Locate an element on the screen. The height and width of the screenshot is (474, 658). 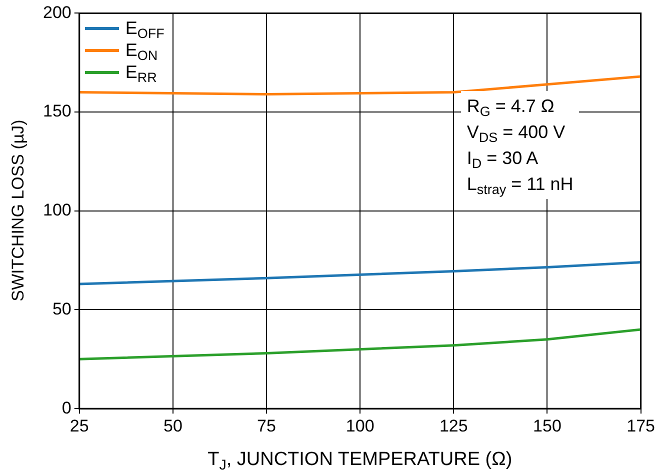
legend-label: E$_{ON}$ is located at coordinates (141, 52).